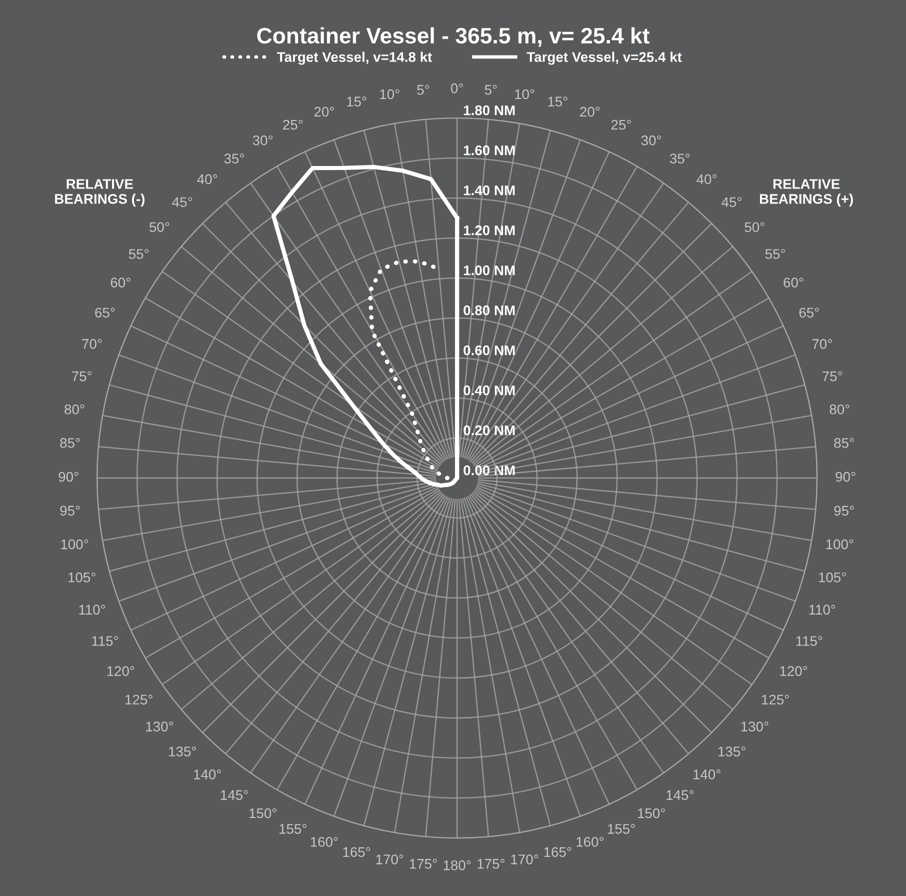  I want to click on y-tick-label: 0.00 NM, so click(489, 470).